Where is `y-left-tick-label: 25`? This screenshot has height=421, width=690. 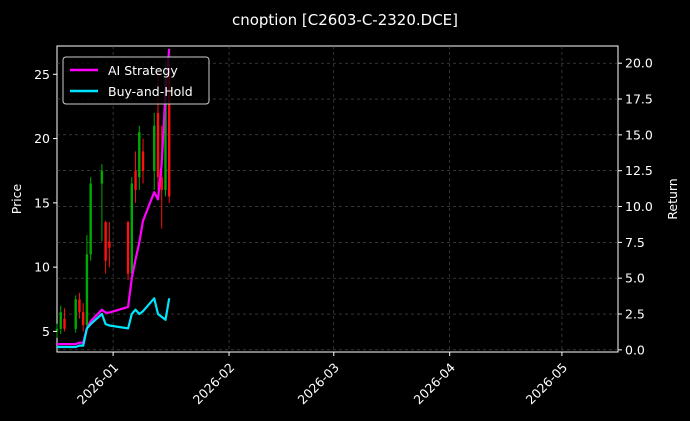
y-left-tick-label: 25 is located at coordinates (42, 74).